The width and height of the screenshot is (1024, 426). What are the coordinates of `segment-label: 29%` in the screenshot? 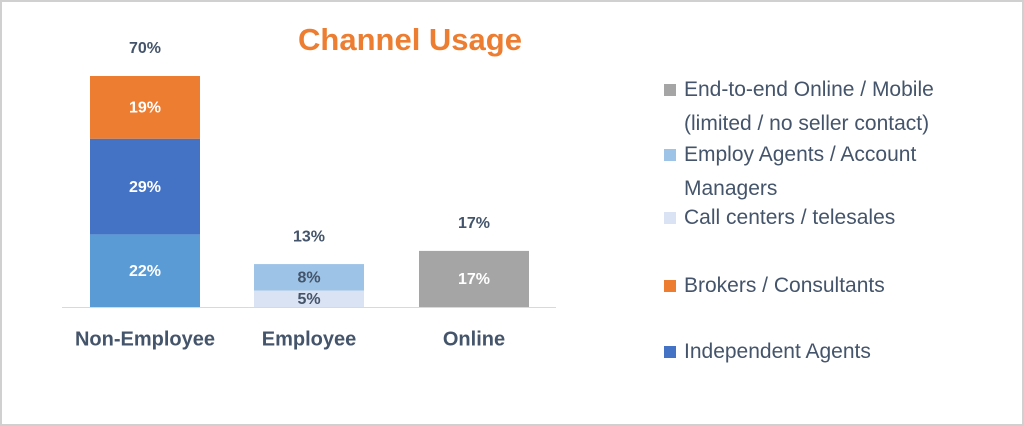 It's located at (145, 187).